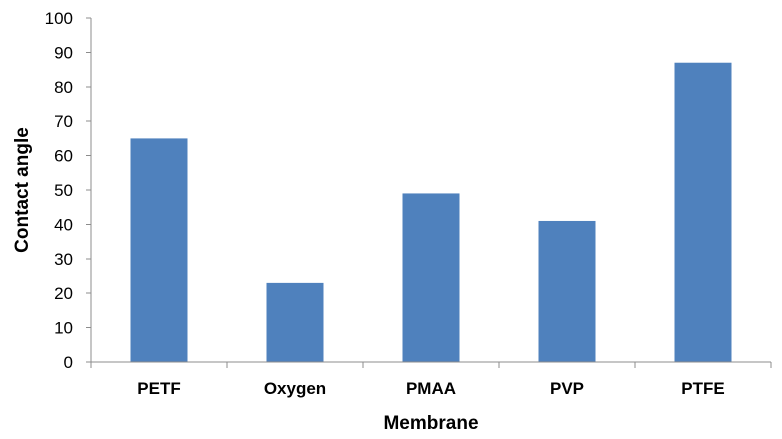  I want to click on y-tick-label: 80, so click(63, 87).